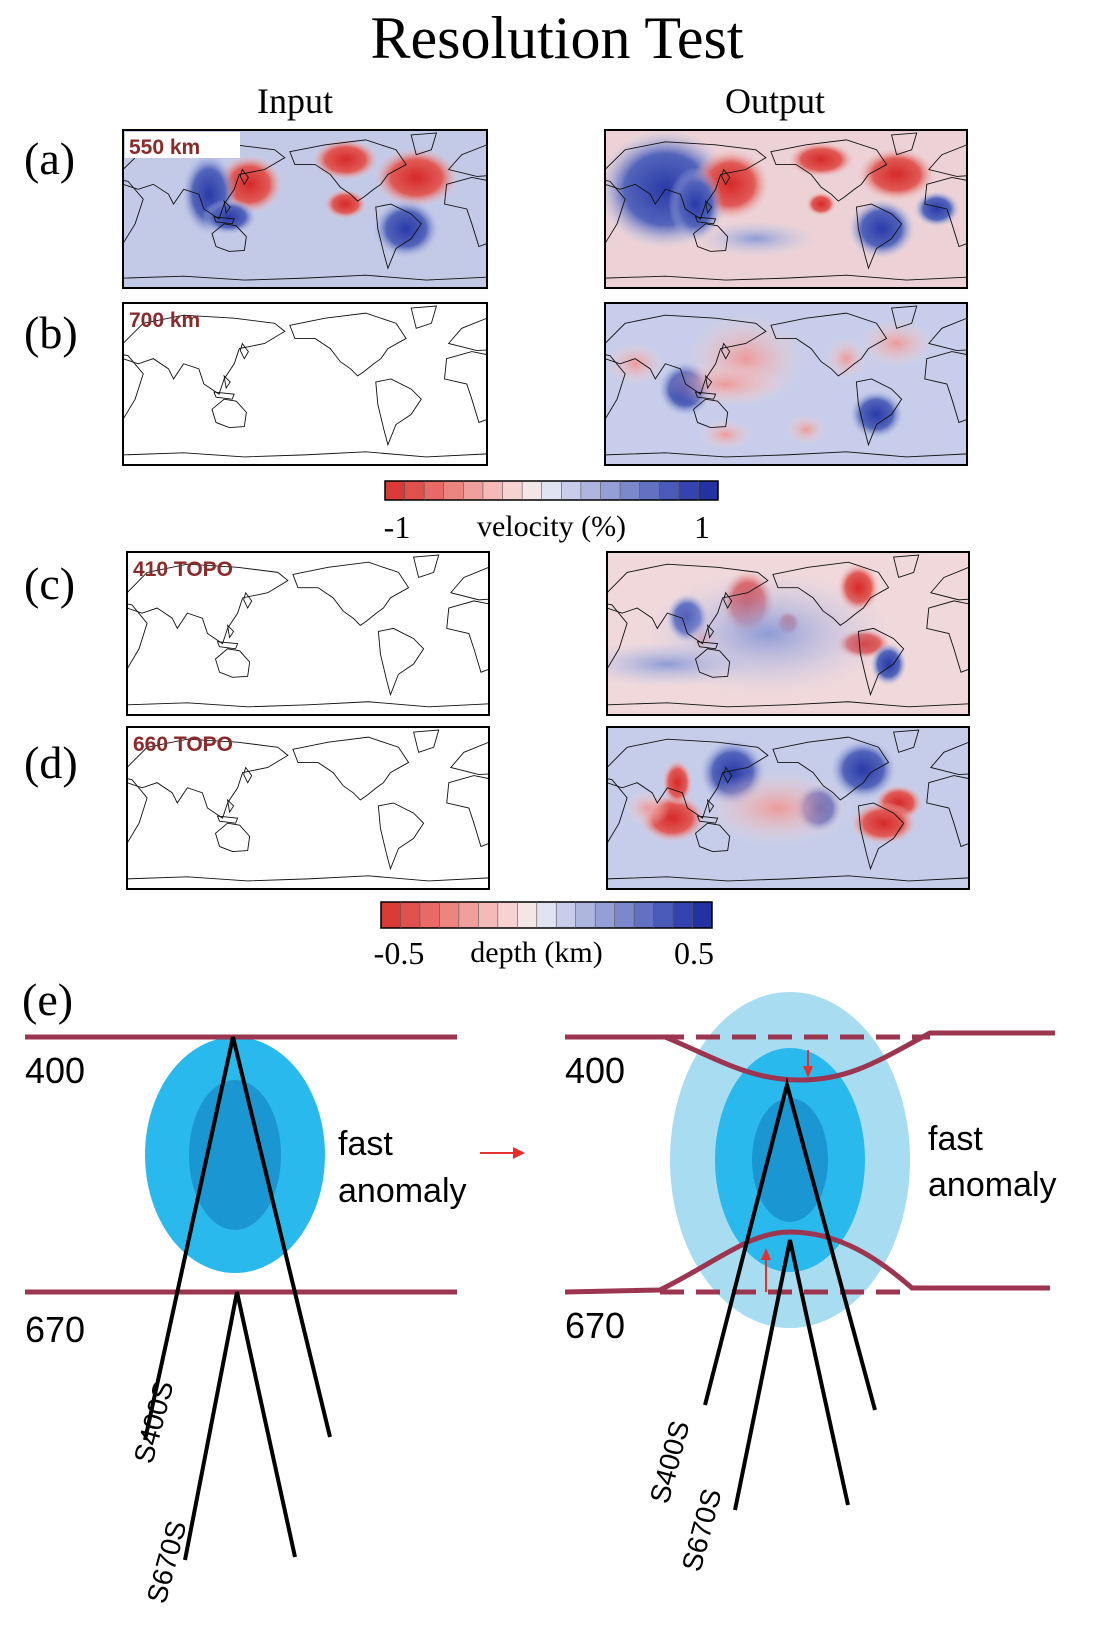 The width and height of the screenshot is (1114, 1627). I want to click on colorbar-tick-label: -1, so click(397, 527).